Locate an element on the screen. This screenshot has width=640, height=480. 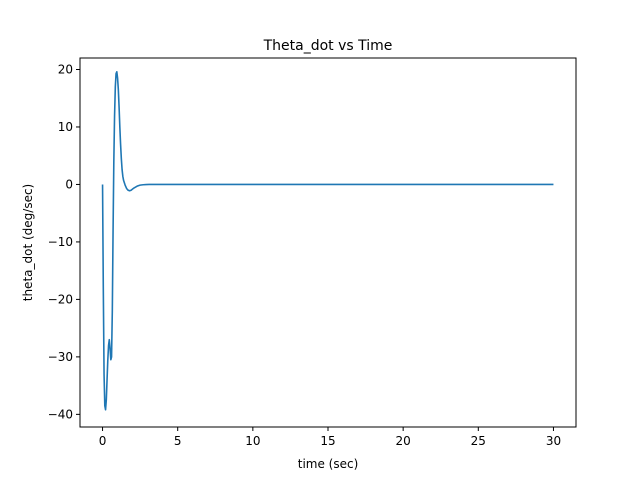
x-tick-label: 10 is located at coordinates (252, 441).